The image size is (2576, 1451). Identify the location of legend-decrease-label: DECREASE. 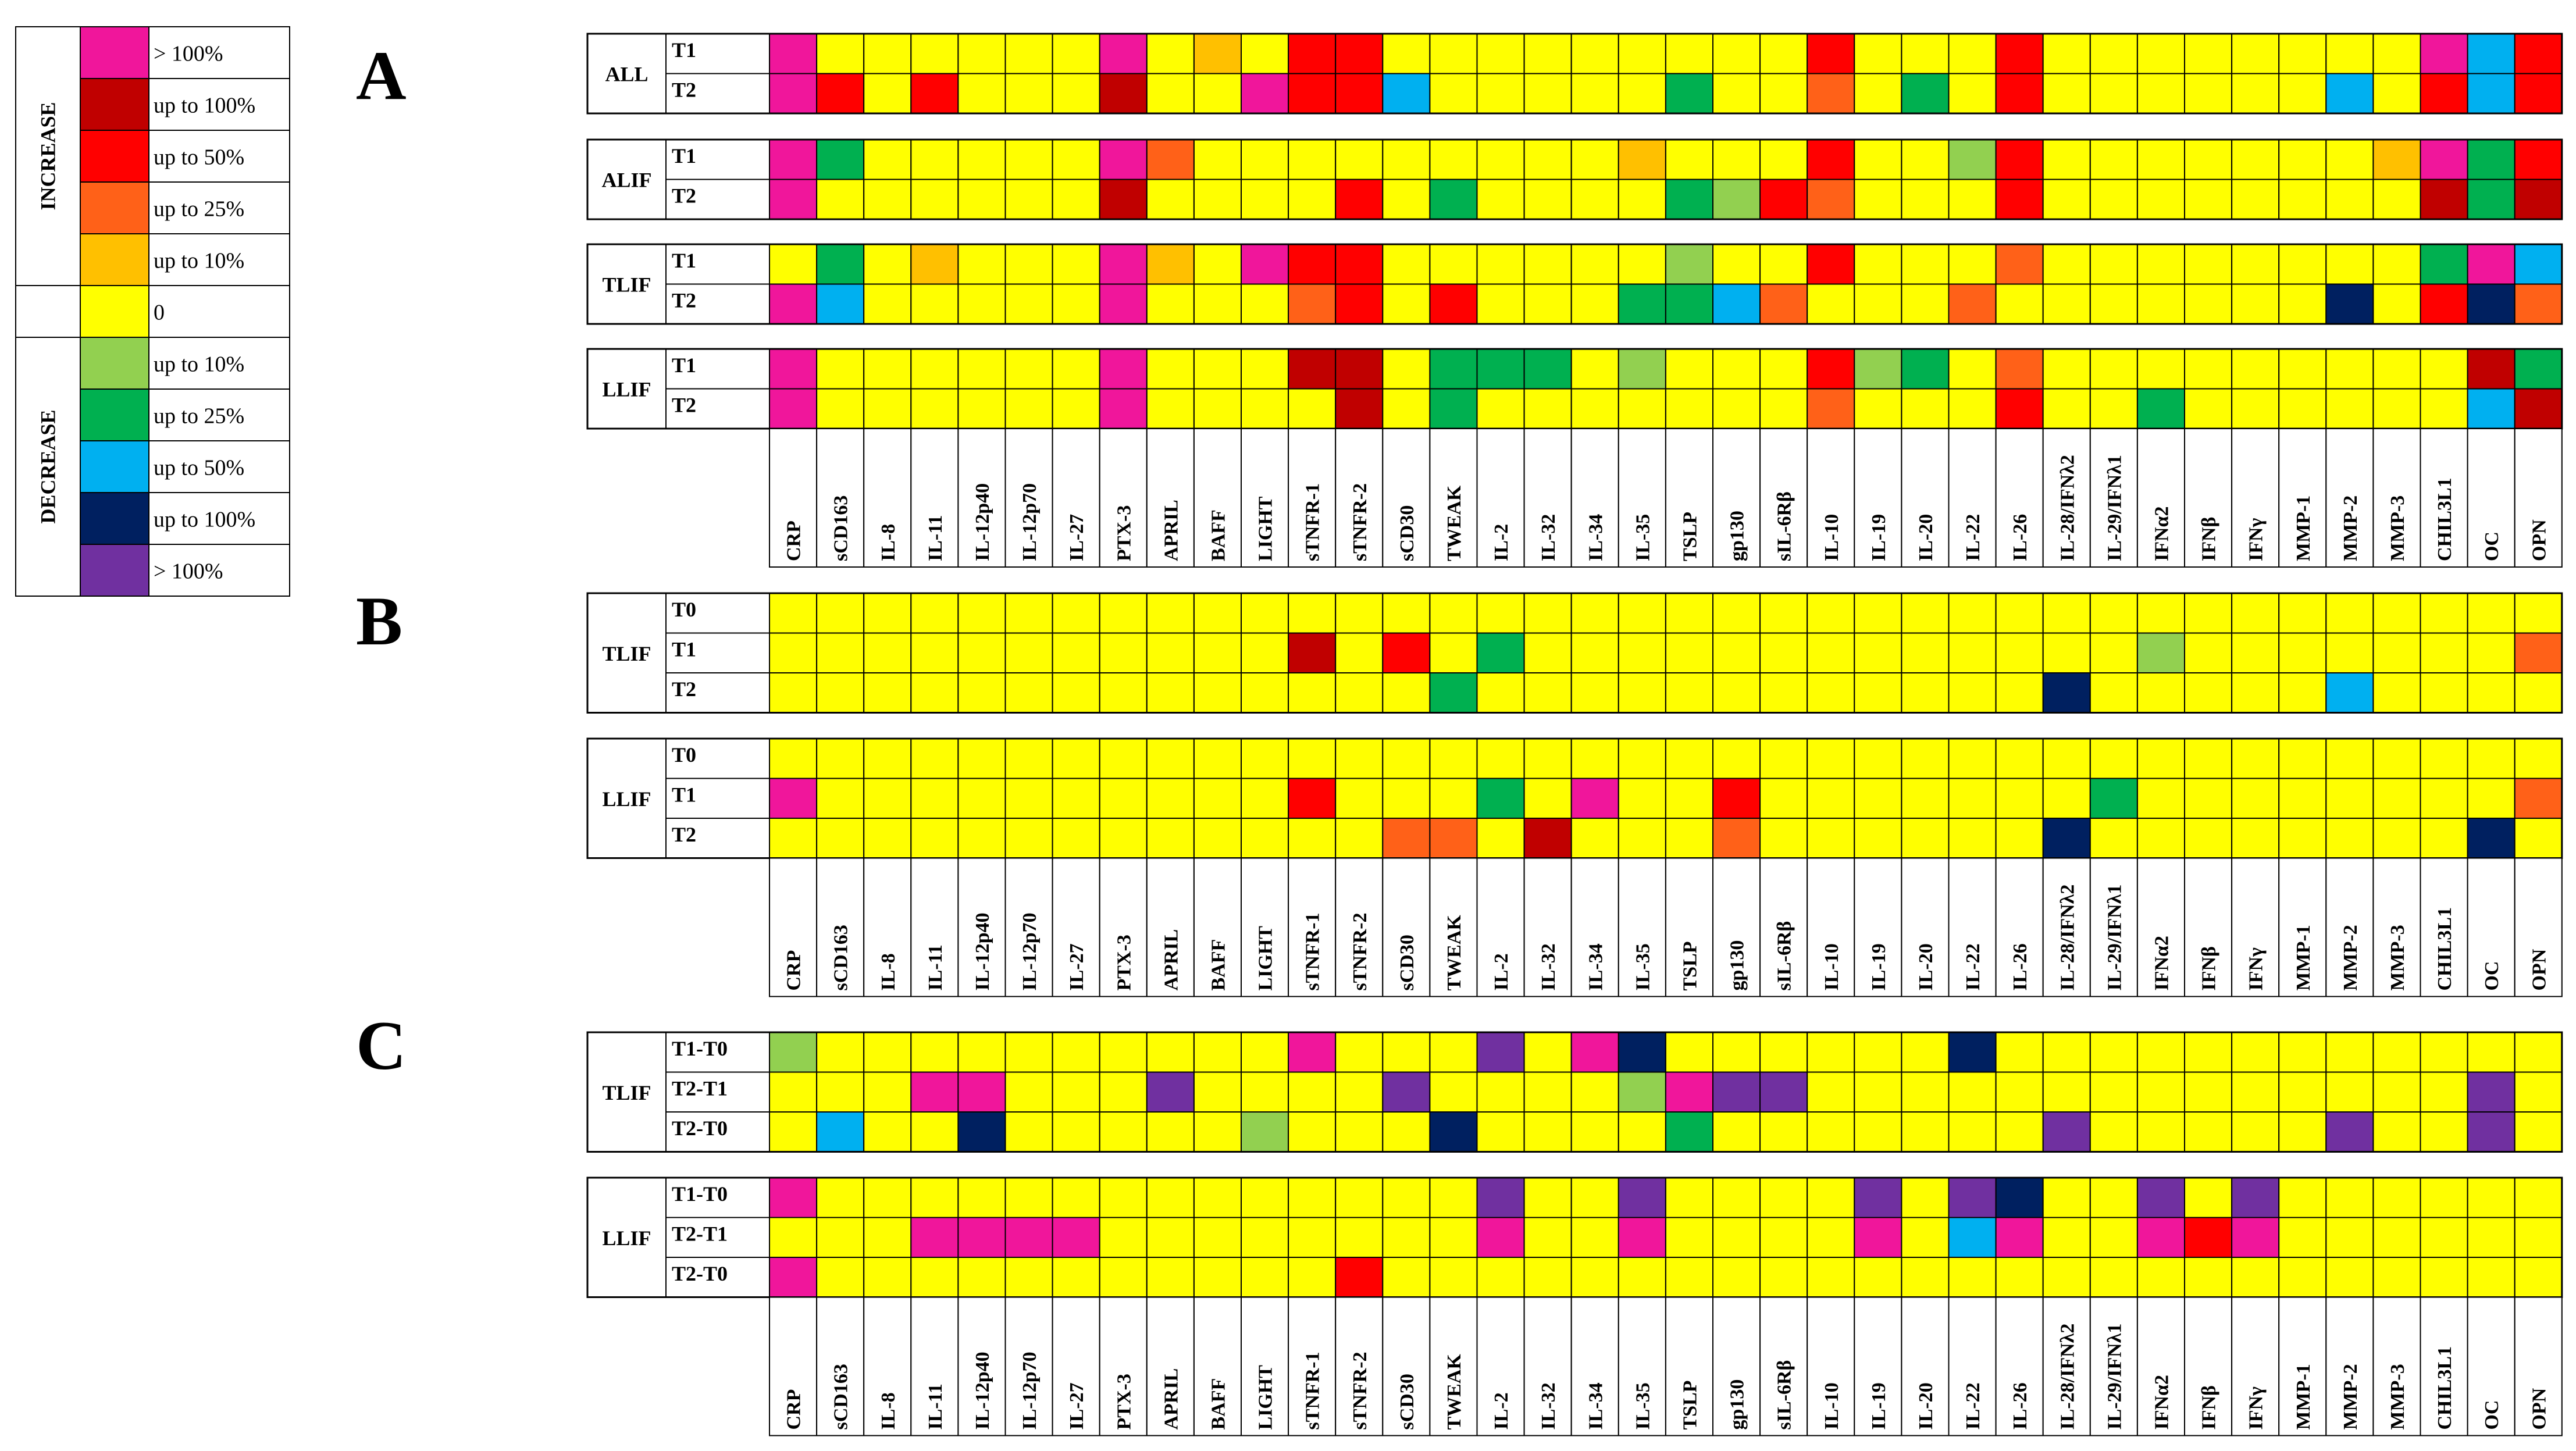
(48, 466).